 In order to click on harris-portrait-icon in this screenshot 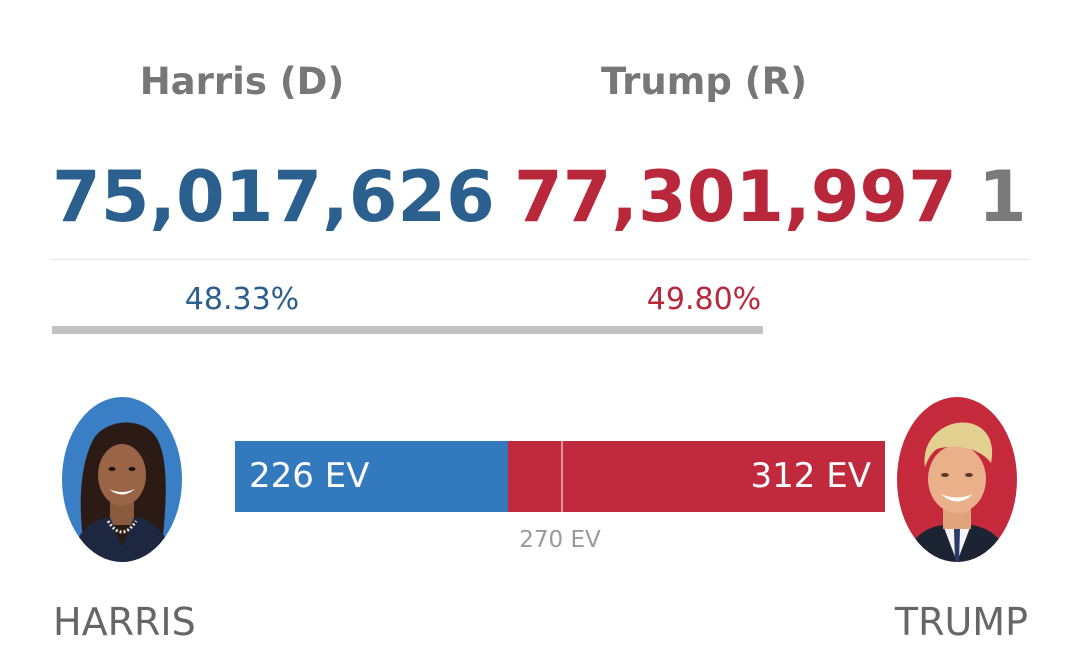, I will do `click(122, 479)`.